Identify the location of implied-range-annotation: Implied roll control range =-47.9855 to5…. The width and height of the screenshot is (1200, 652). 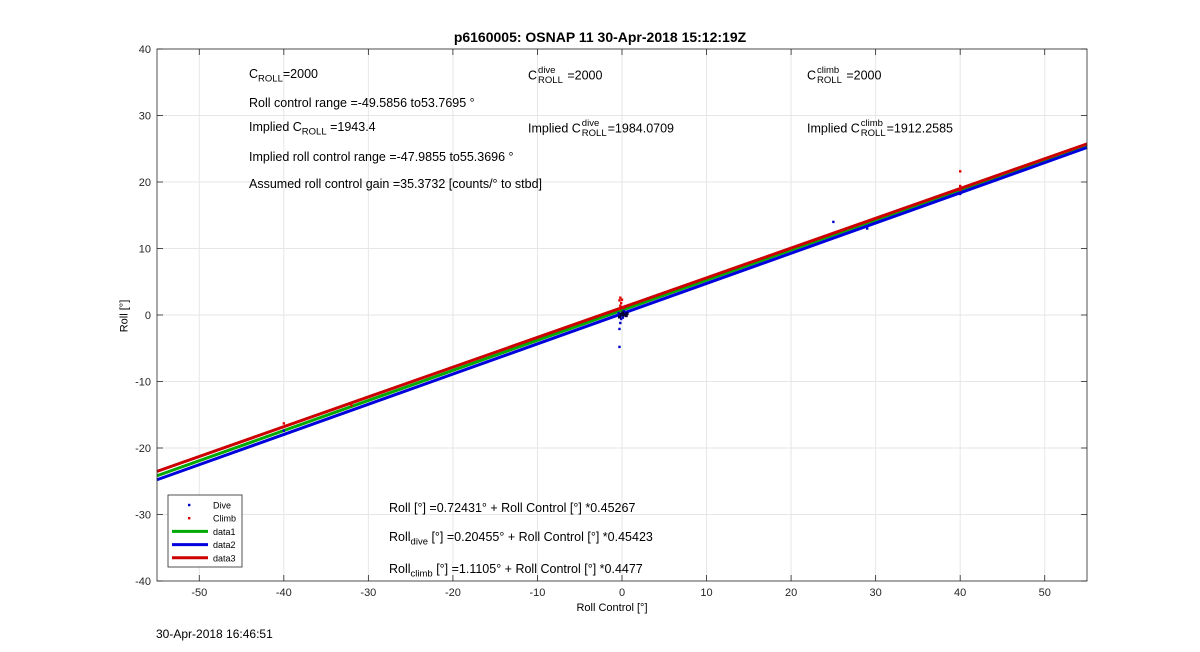
(381, 157).